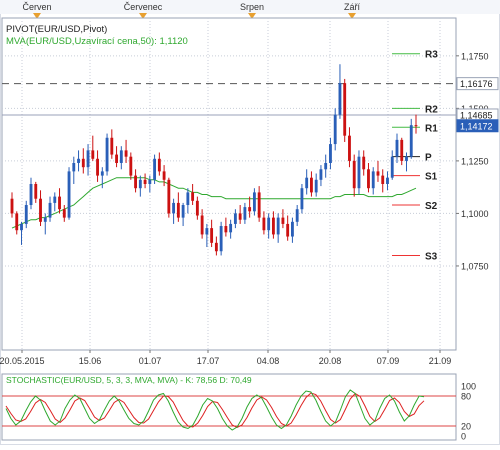  I want to click on moving-average, so click(214, 203).